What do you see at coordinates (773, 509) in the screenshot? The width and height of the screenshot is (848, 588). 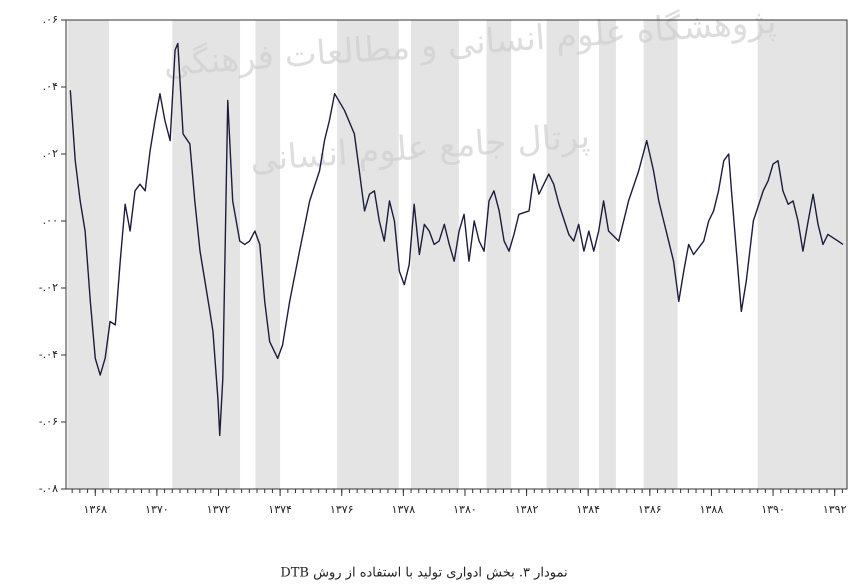 I see `x-tick-label: ۱۳۹۰` at bounding box center [773, 509].